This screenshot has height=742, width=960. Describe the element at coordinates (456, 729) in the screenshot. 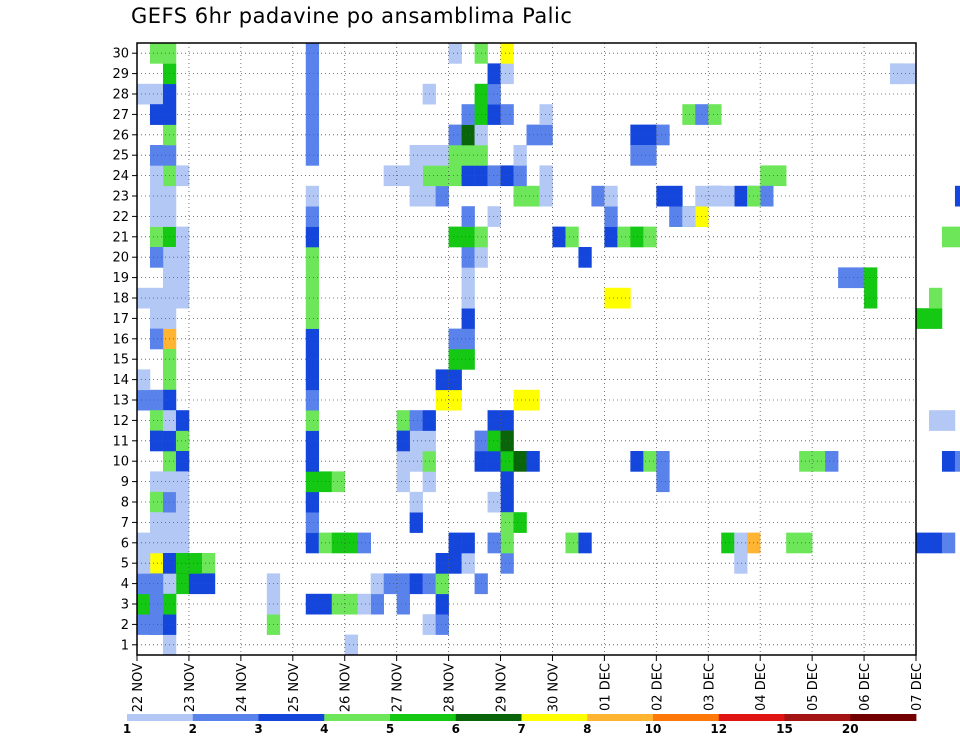

I see `colorbar-label: 6` at that location.